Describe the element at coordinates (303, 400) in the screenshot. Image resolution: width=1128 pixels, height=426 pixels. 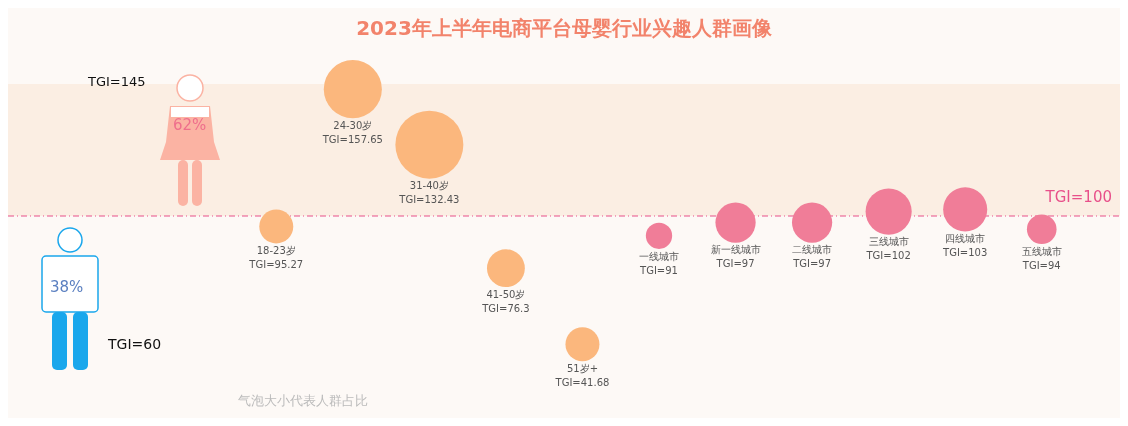
I see `text: 气泡大小代表人群占比` at that location.